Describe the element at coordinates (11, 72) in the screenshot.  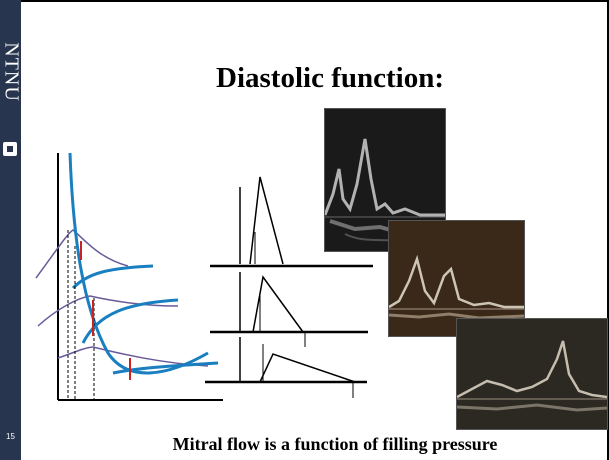
I see `logo-text: NTNU` at that location.